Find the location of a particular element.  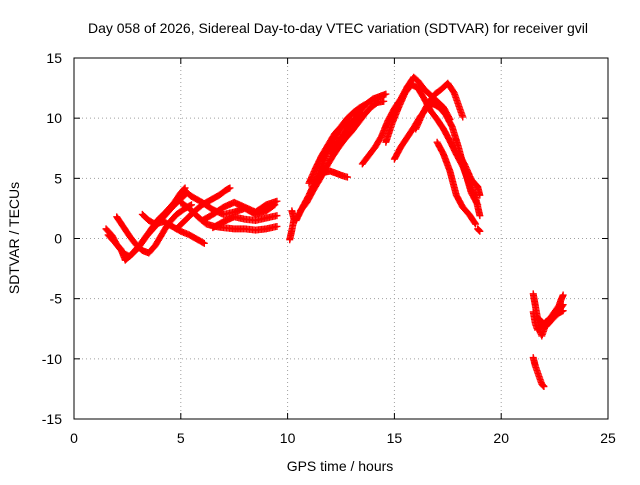

x-tick-label: 0 is located at coordinates (74, 438).